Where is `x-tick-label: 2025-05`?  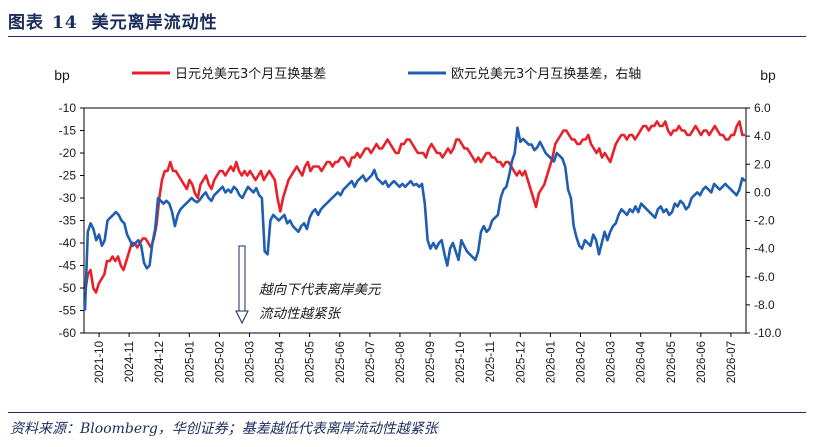 x-tick-label: 2025-05 is located at coordinates (311, 362).